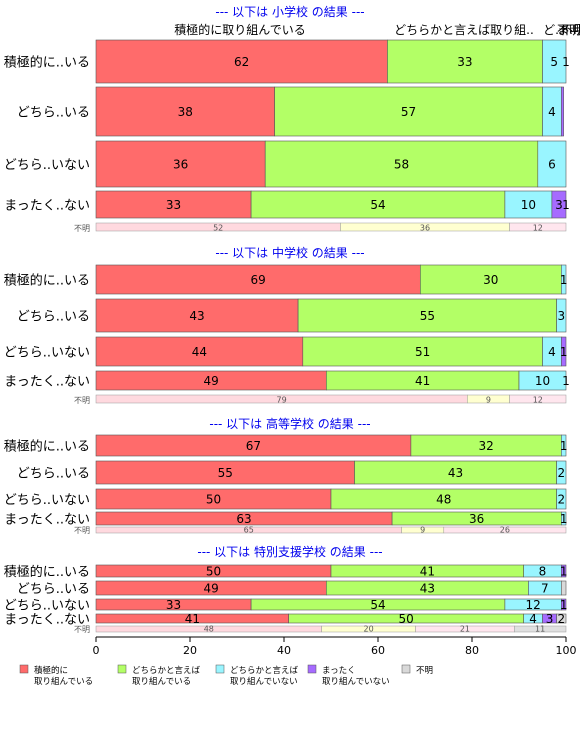  Describe the element at coordinates (485, 446) in the screenshot. I see `value-label: 32` at that location.